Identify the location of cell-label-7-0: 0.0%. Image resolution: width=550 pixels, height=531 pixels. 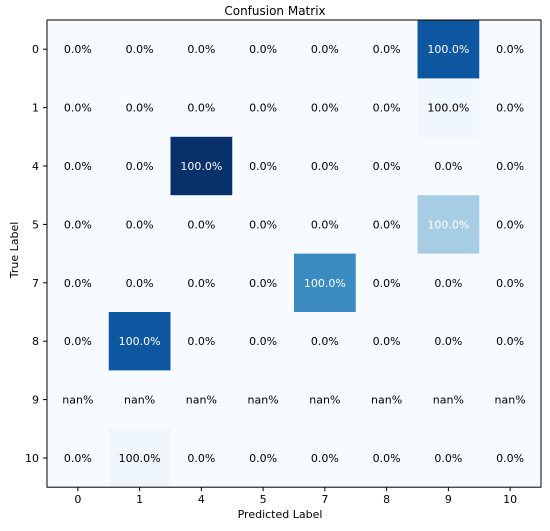
(78, 283).